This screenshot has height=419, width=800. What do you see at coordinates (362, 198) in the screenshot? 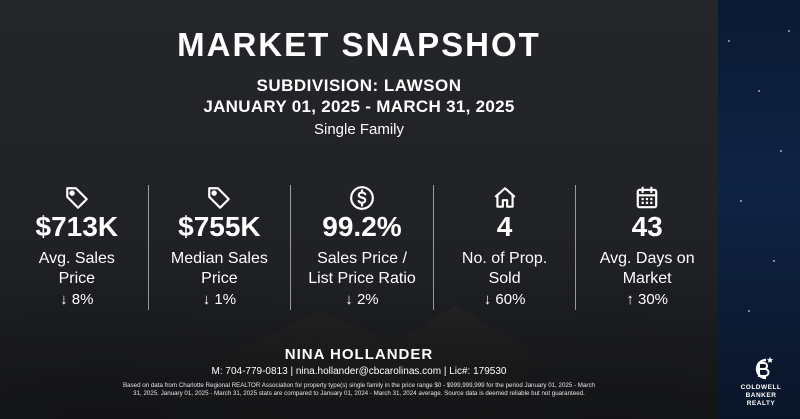
I see `dollar-circle-icon` at bounding box center [362, 198].